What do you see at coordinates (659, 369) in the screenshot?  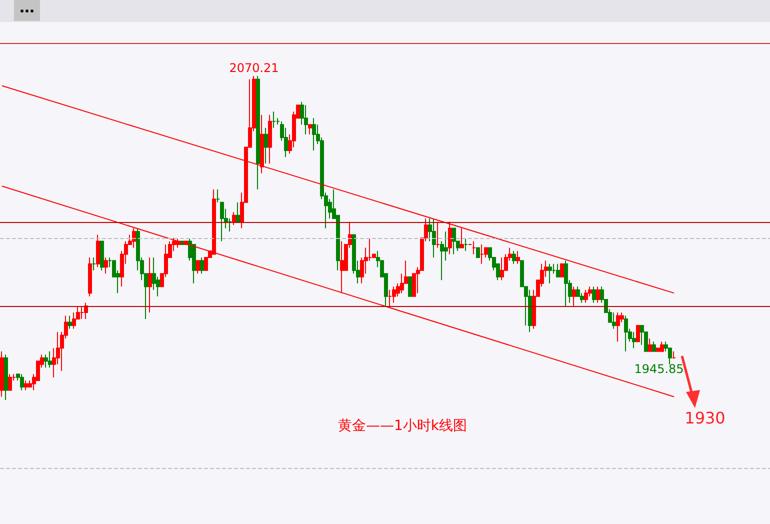 I see `annotation: 1945.85` at bounding box center [659, 369].